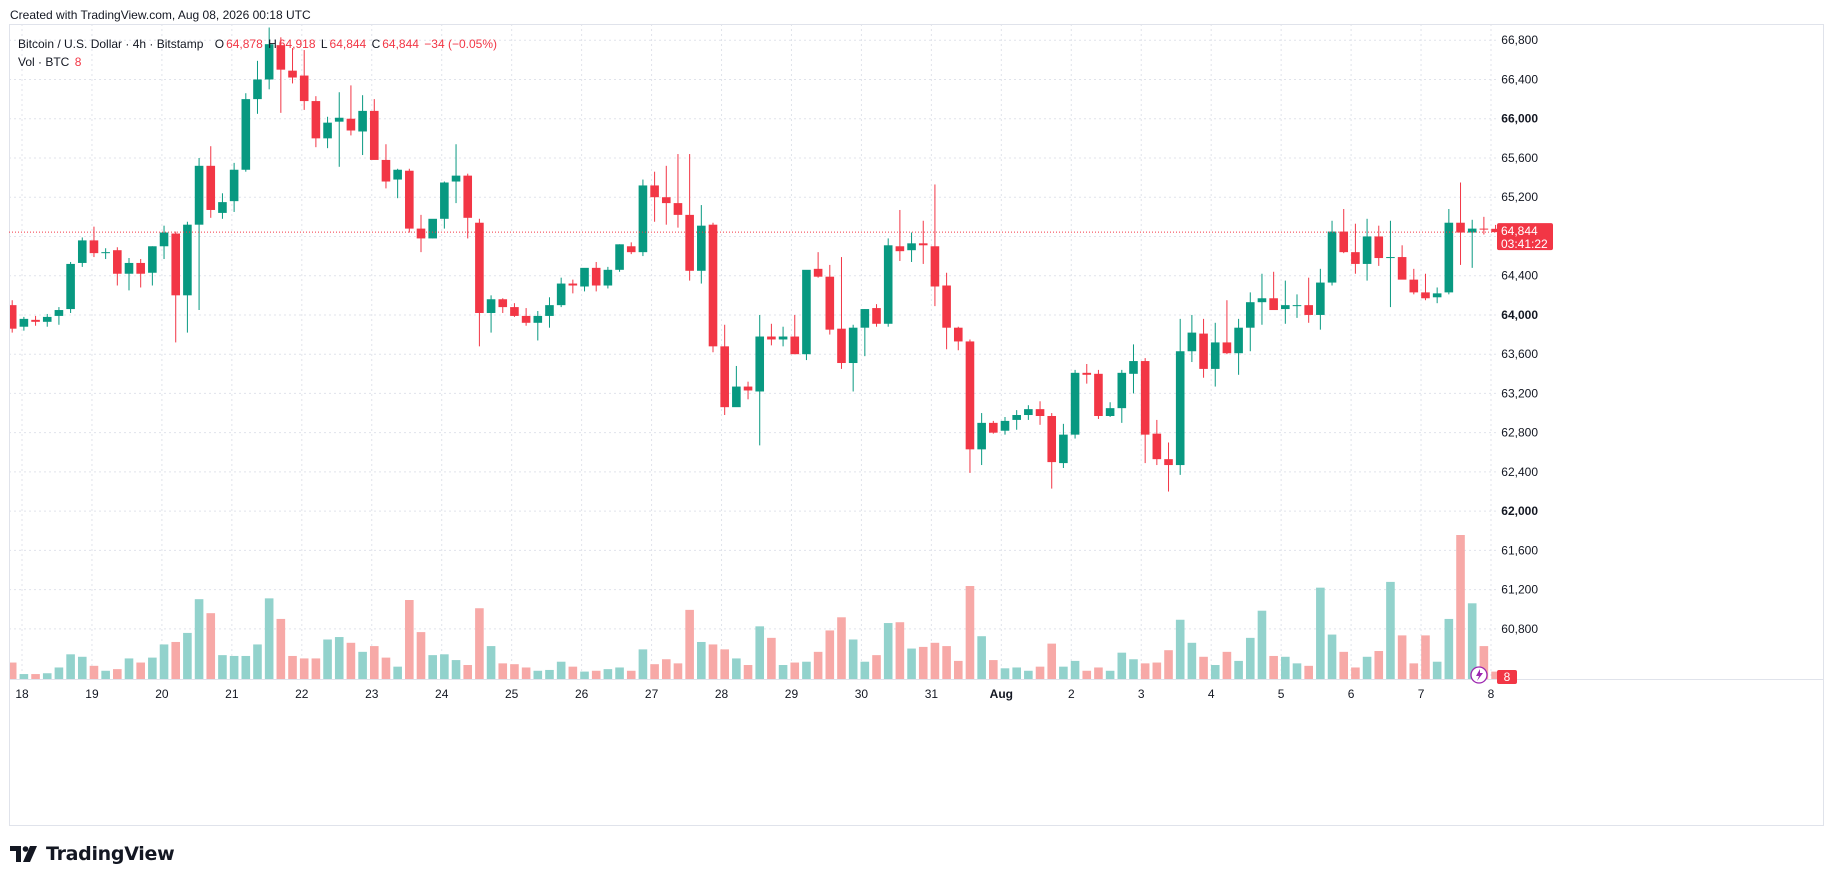  What do you see at coordinates (92, 854) in the screenshot?
I see `tradingview-logo: TradingView` at bounding box center [92, 854].